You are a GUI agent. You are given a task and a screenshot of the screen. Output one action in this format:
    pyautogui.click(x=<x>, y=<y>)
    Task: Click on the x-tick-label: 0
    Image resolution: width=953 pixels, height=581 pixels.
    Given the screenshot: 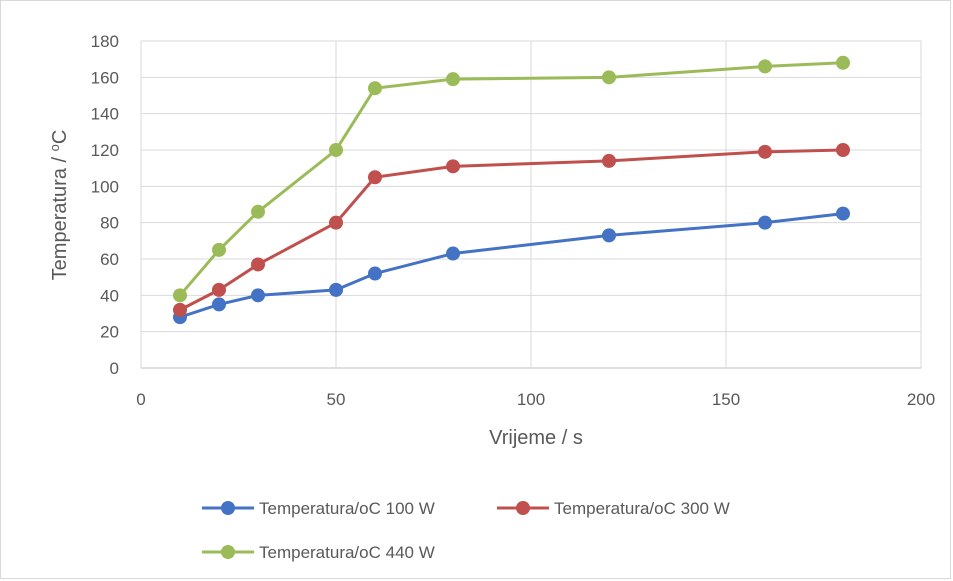 What is the action you would take?
    pyautogui.click(x=140, y=399)
    